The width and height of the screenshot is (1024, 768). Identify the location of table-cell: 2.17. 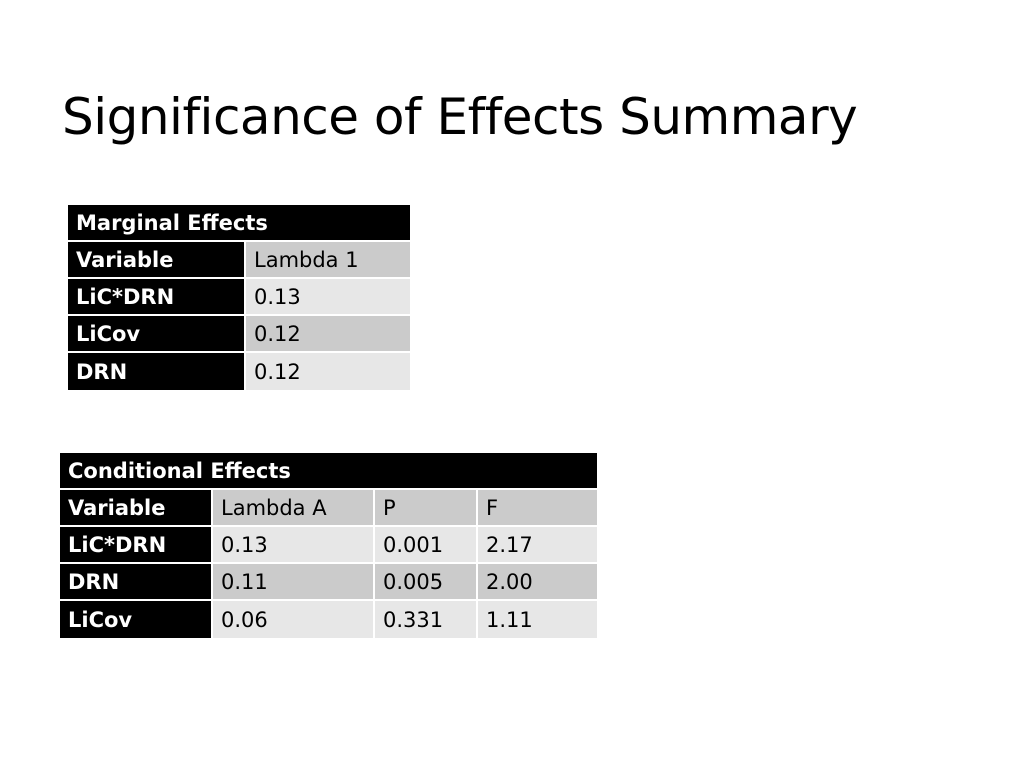
(537, 545).